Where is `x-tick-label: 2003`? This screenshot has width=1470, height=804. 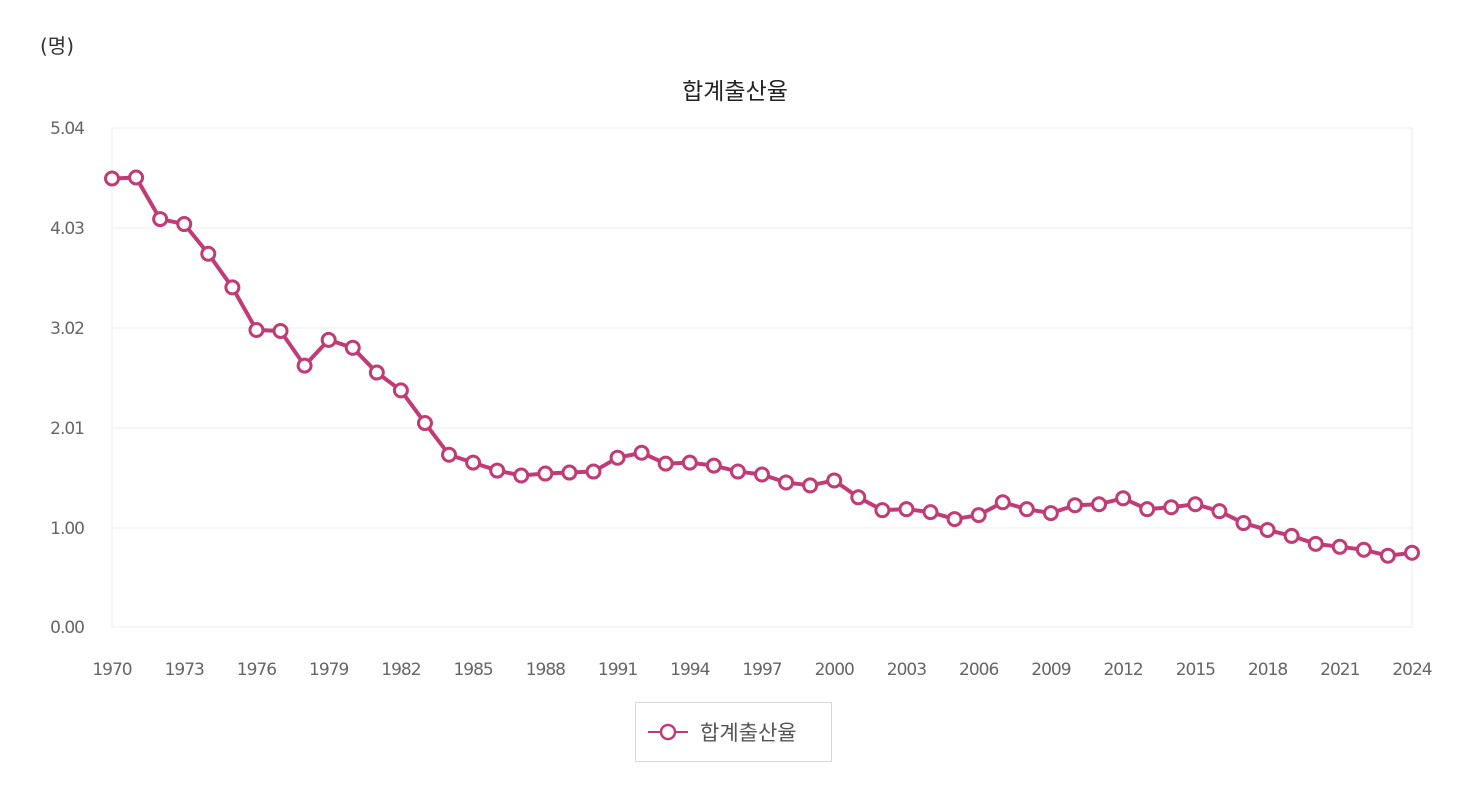
x-tick-label: 2003 is located at coordinates (906, 670).